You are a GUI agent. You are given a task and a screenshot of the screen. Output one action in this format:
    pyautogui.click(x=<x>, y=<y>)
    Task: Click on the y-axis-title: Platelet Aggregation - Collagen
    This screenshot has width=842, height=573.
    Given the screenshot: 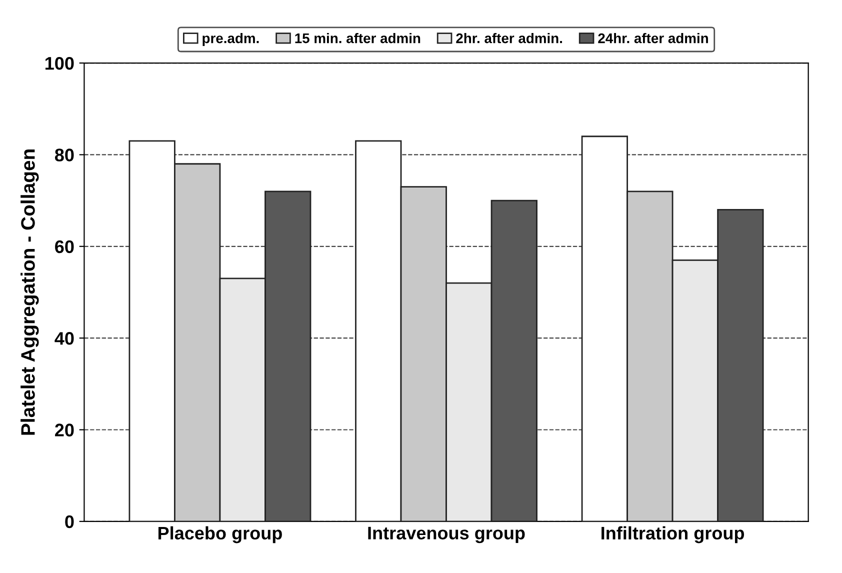 What is the action you would take?
    pyautogui.click(x=29, y=292)
    